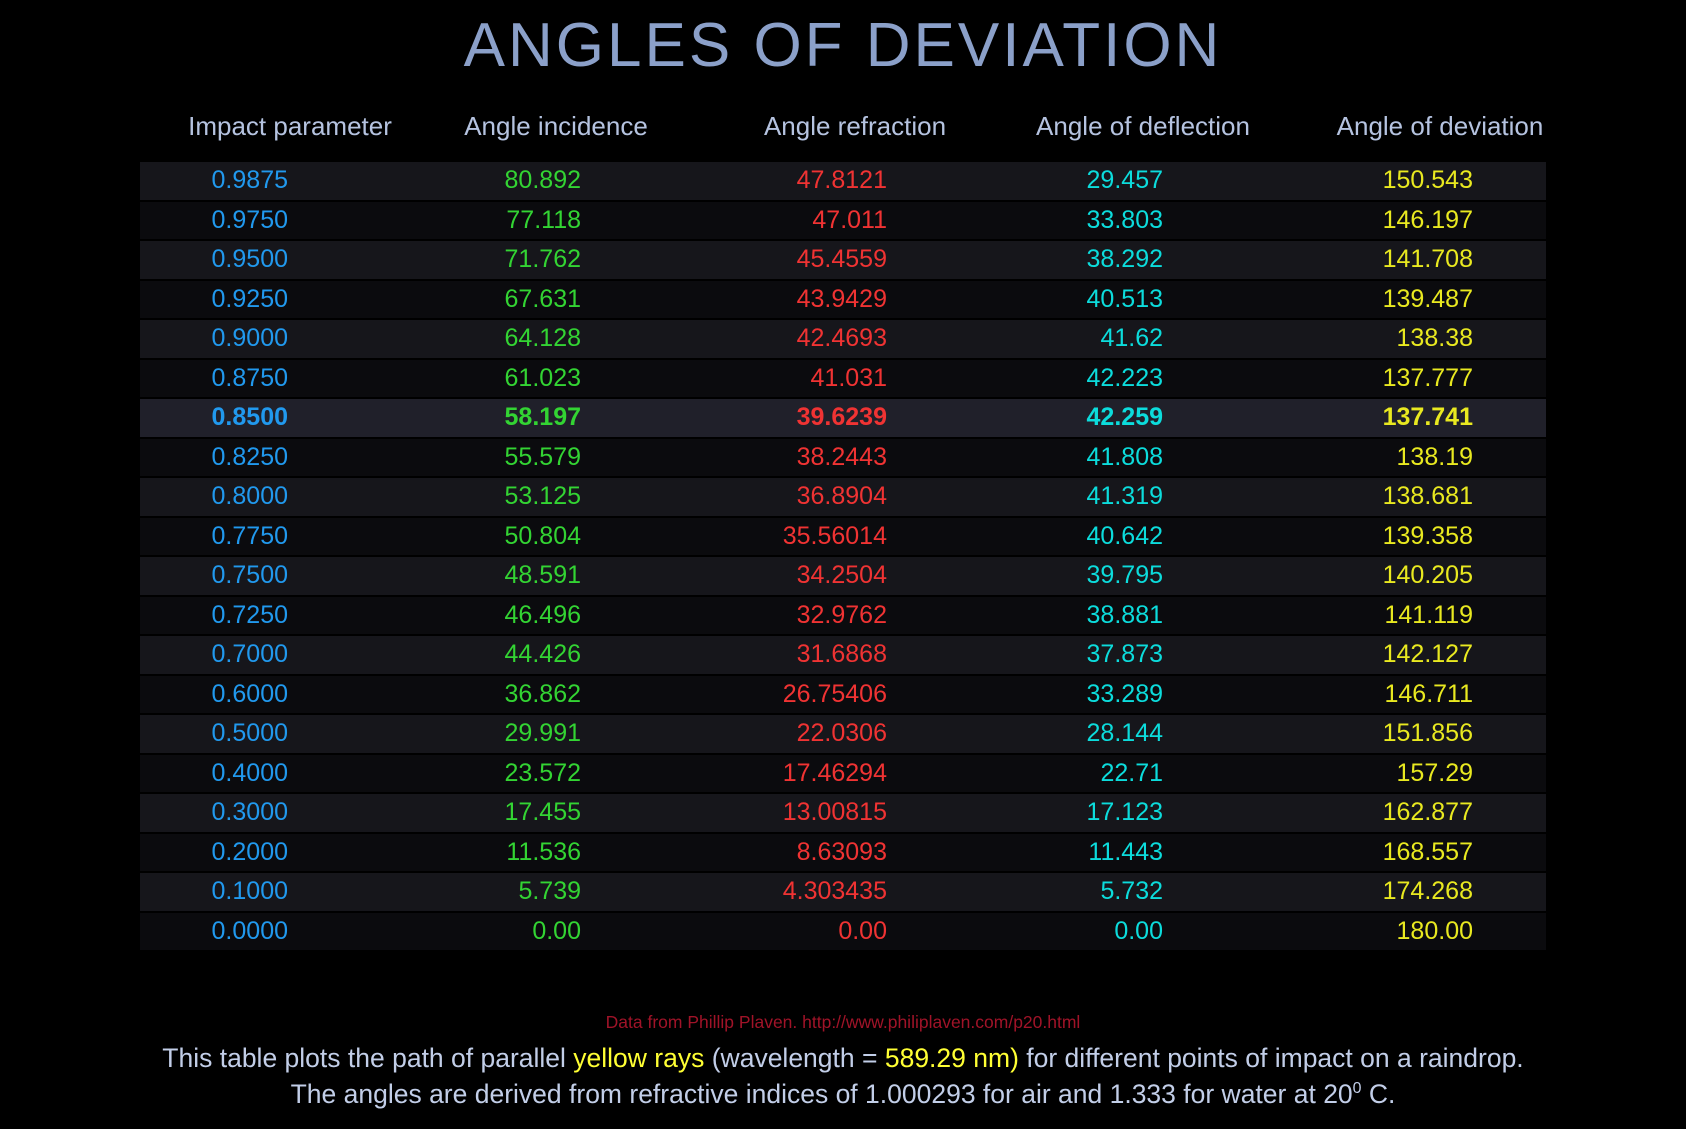 The width and height of the screenshot is (1686, 1129). I want to click on cell-angle-incidence: 0.00, so click(556, 930).